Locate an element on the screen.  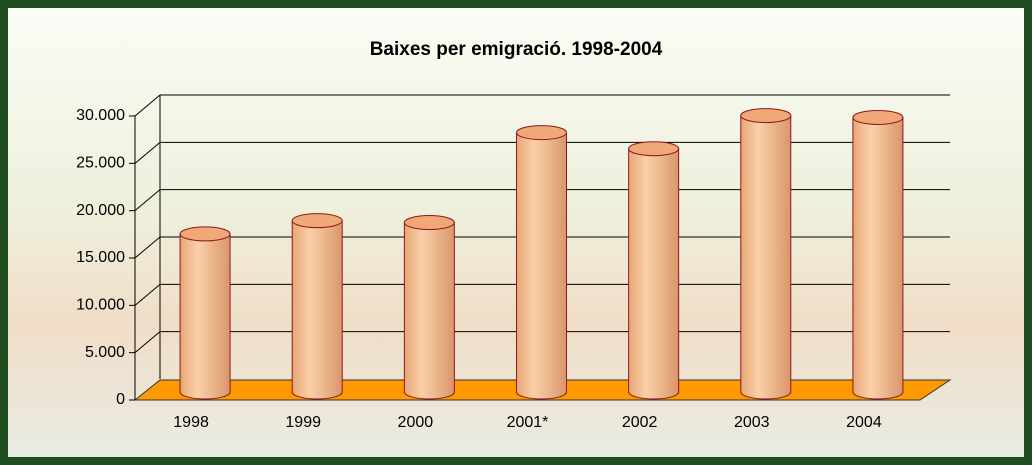
chart-title: Baixes per emigració. 1998-2004 is located at coordinates (516, 49).